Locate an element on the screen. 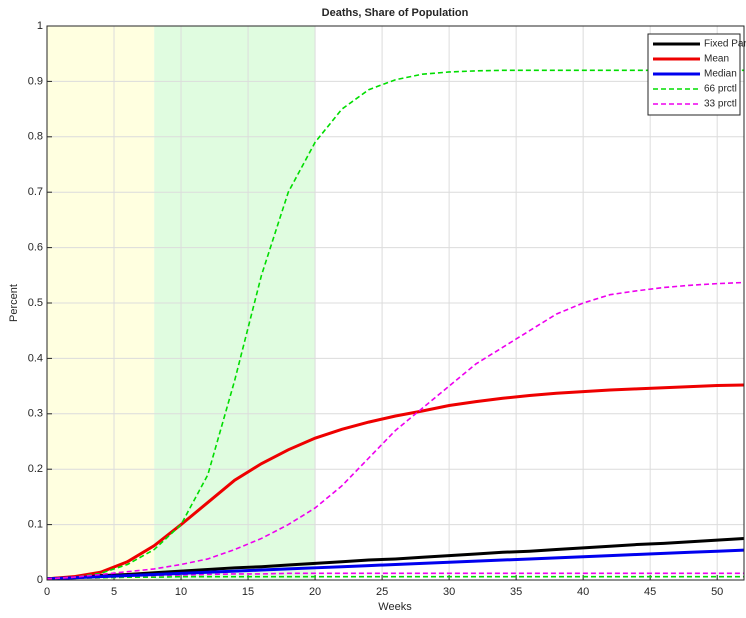  x-tick-label: 25 is located at coordinates (382, 592).